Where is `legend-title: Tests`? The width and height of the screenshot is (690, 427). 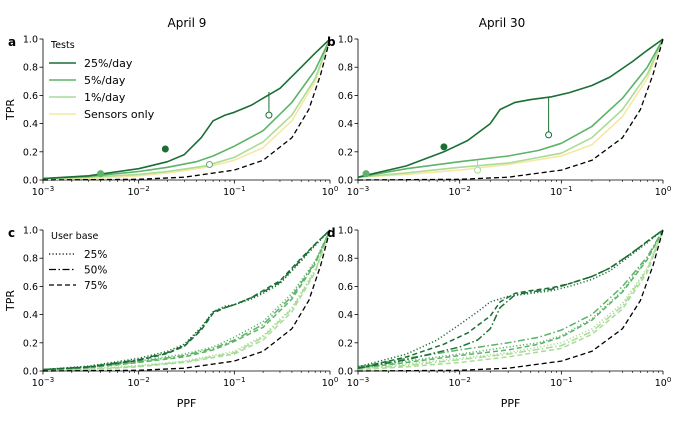
legend-title: Tests is located at coordinates (62, 45).